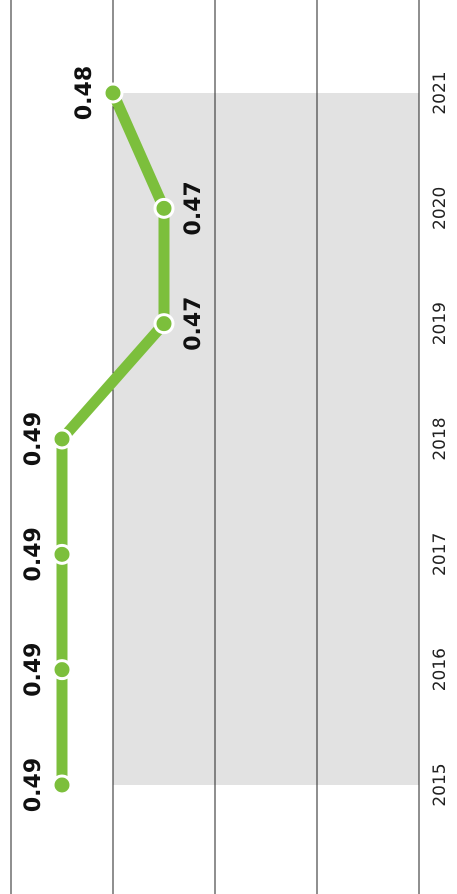 Image resolution: width=457 pixels, height=894 pixels. What do you see at coordinates (440, 438) in the screenshot?
I see `x-tick-label: 2018` at bounding box center [440, 438].